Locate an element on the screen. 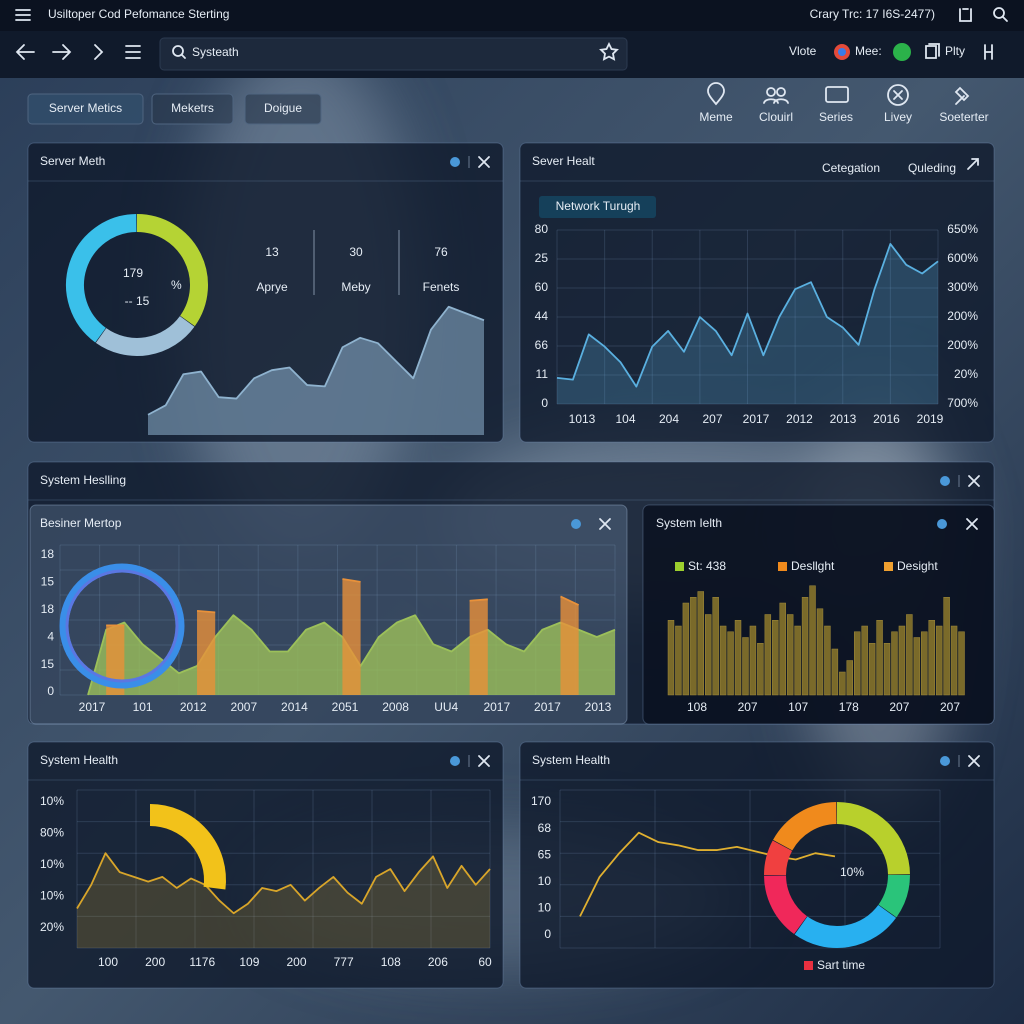 This screenshot has width=1024, height=1024. tab-label: Meketrs is located at coordinates (192, 108).